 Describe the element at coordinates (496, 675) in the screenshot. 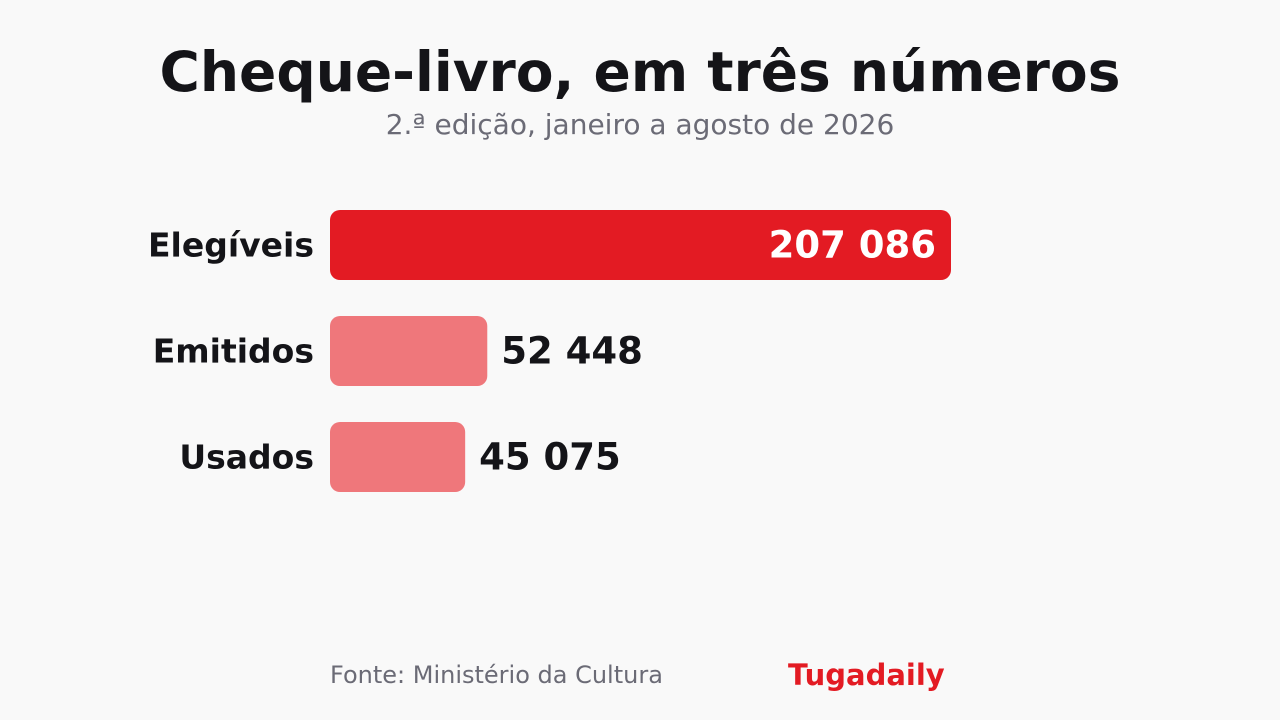

I see `source-note: Fonte: Ministério da Cultura` at that location.